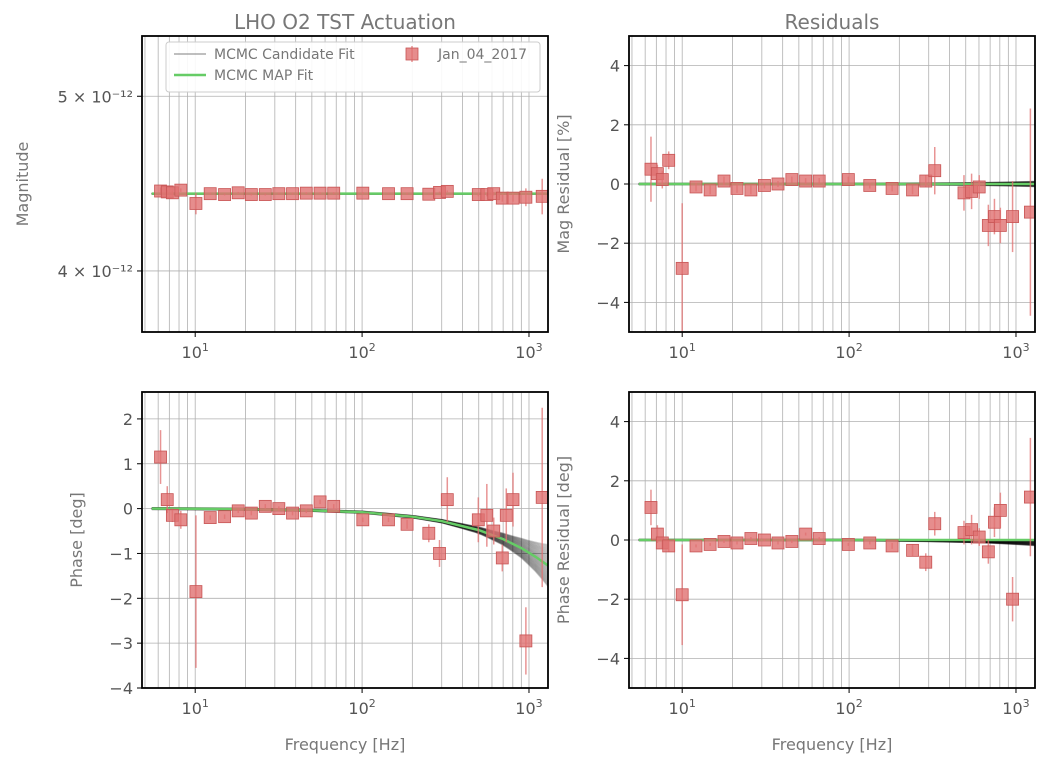 This screenshot has height=768, width=1052. What do you see at coordinates (128, 464) in the screenshot?
I see `y-tick-label: 1` at bounding box center [128, 464].